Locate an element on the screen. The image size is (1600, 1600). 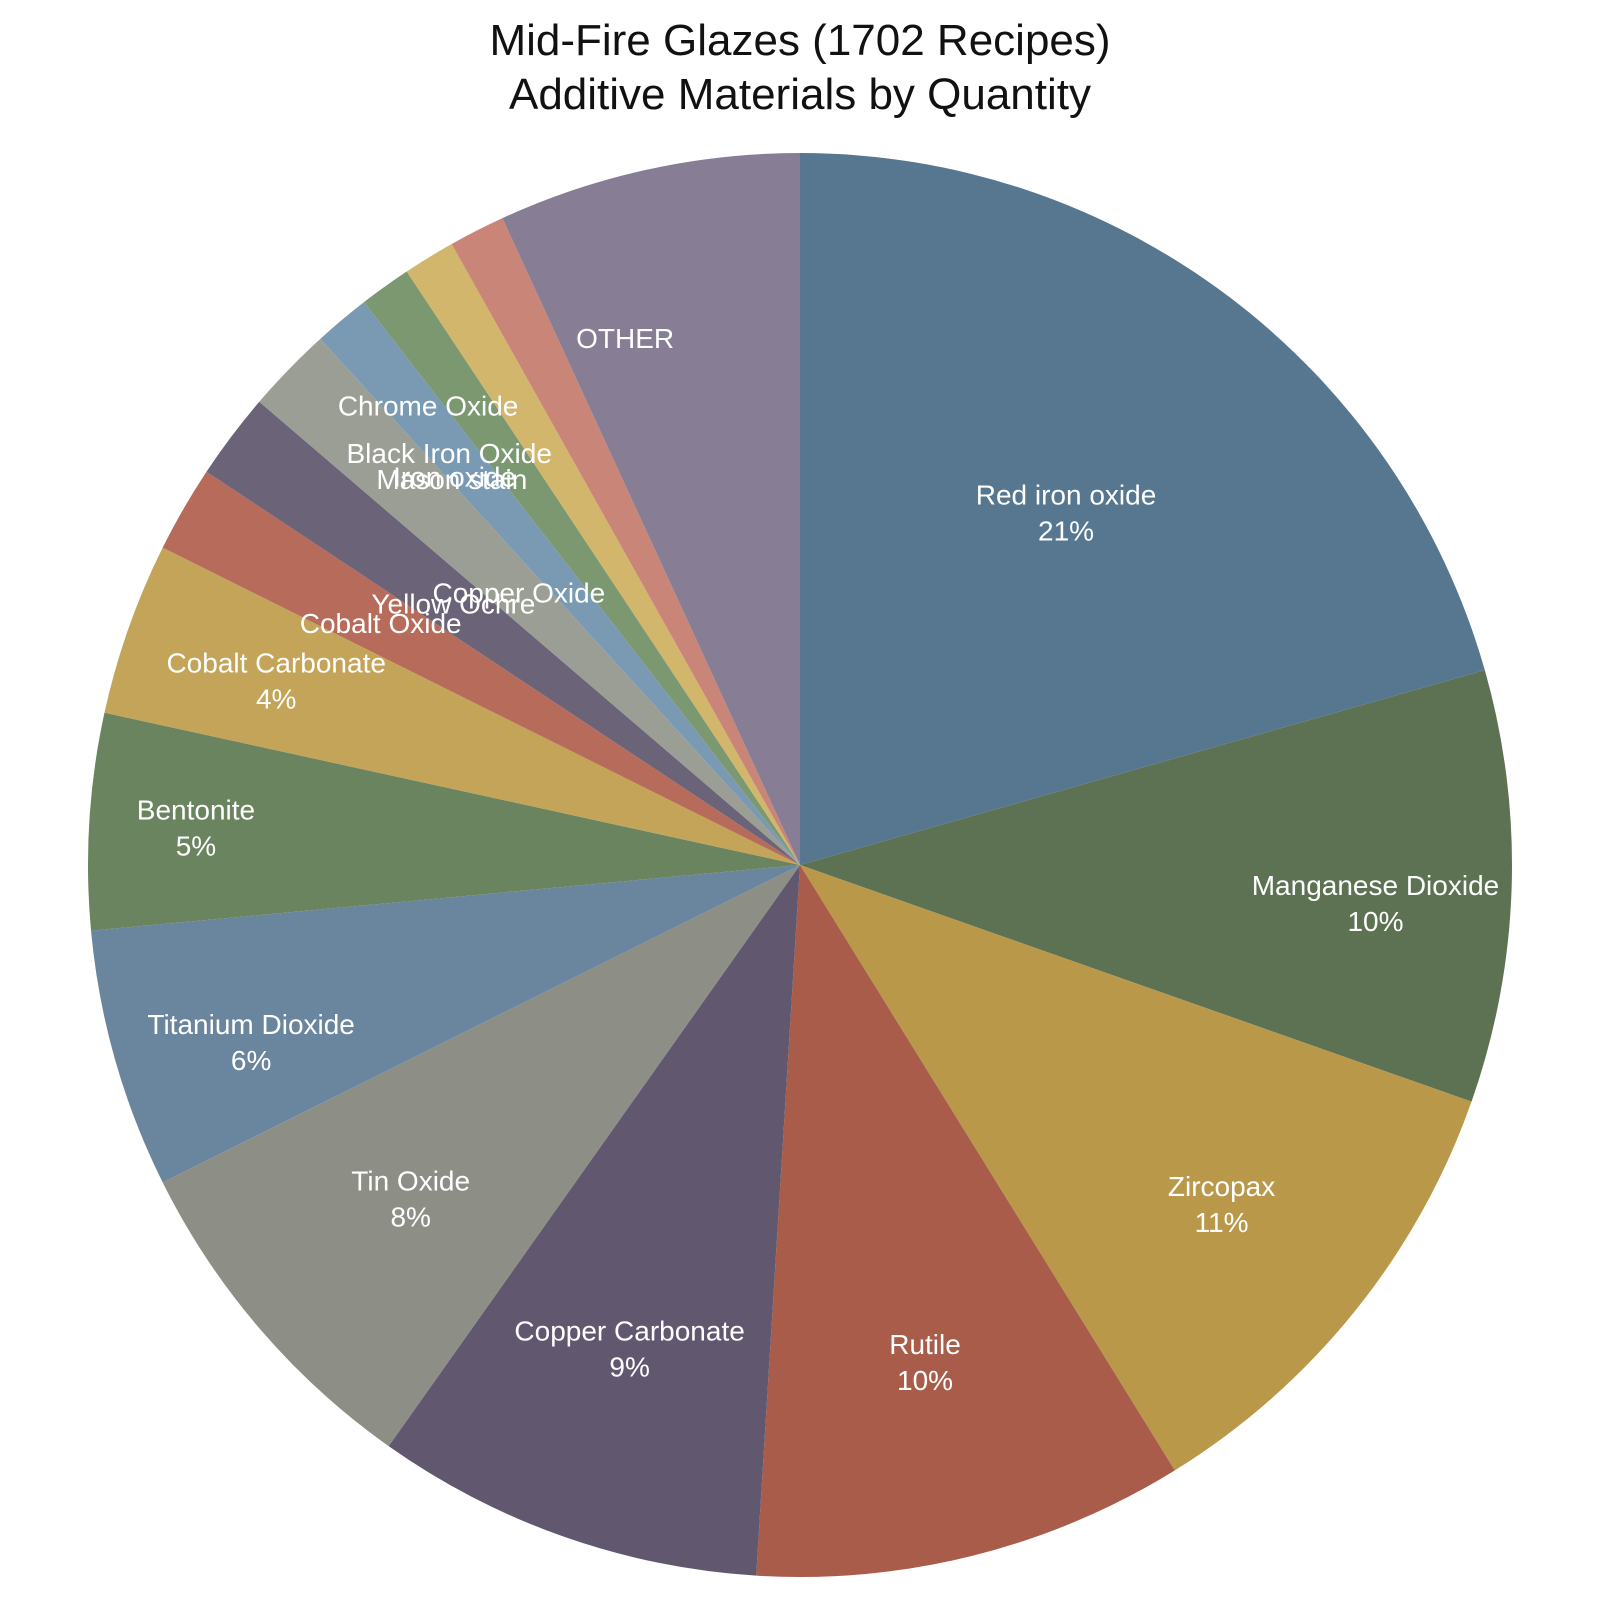
pie-slice-tin-oxide is located at coordinates (481, 1156).